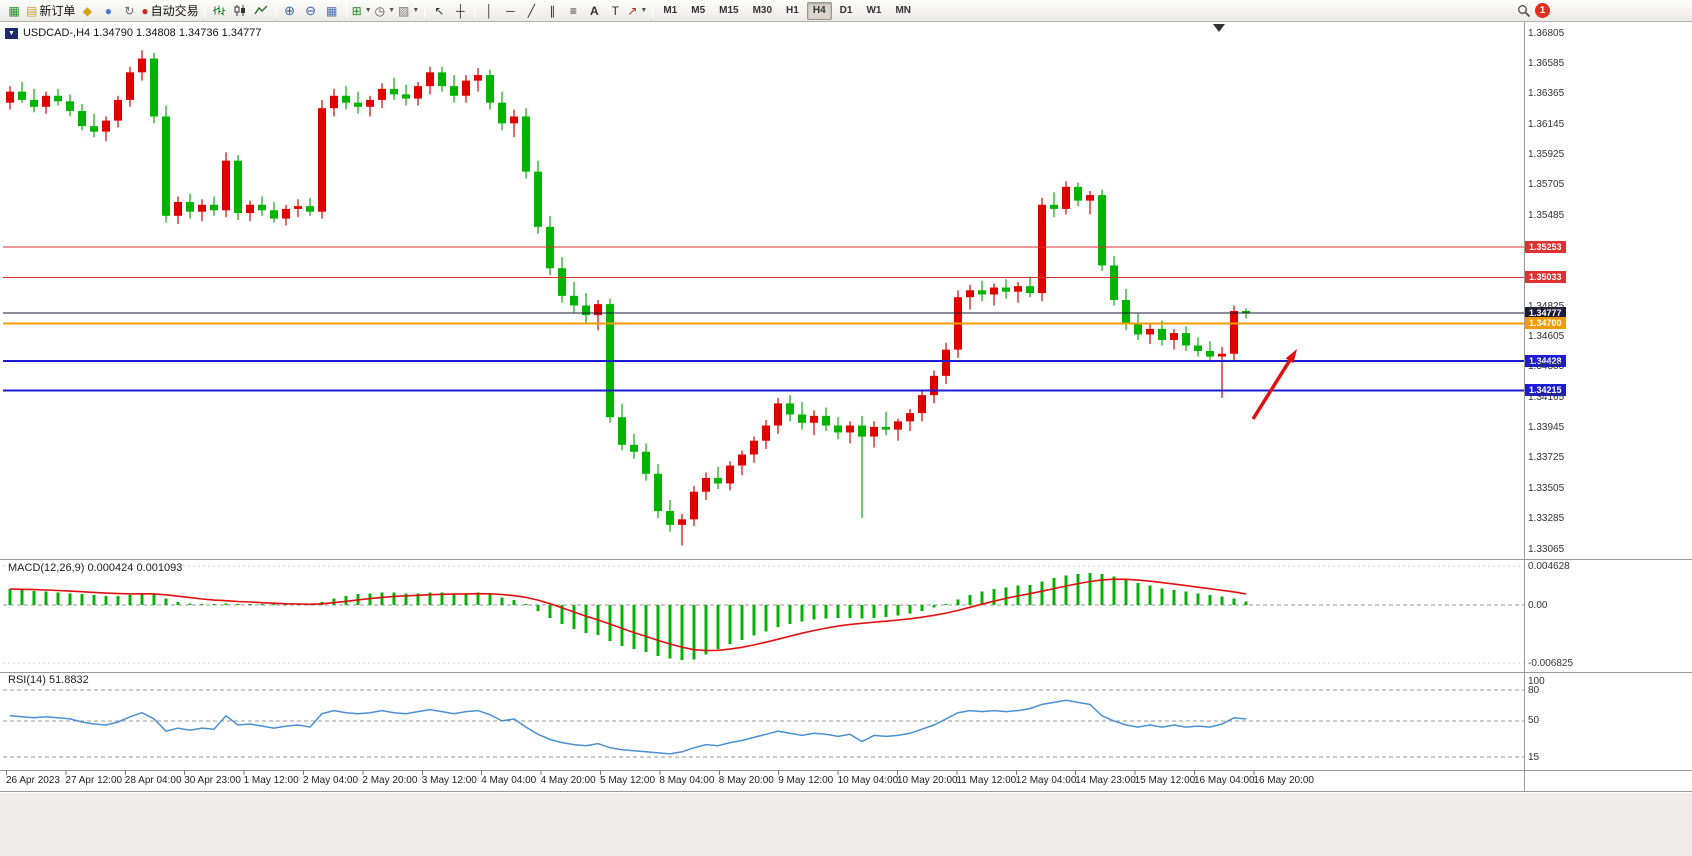  I want to click on timeframe-mn-button: MN, so click(903, 10).